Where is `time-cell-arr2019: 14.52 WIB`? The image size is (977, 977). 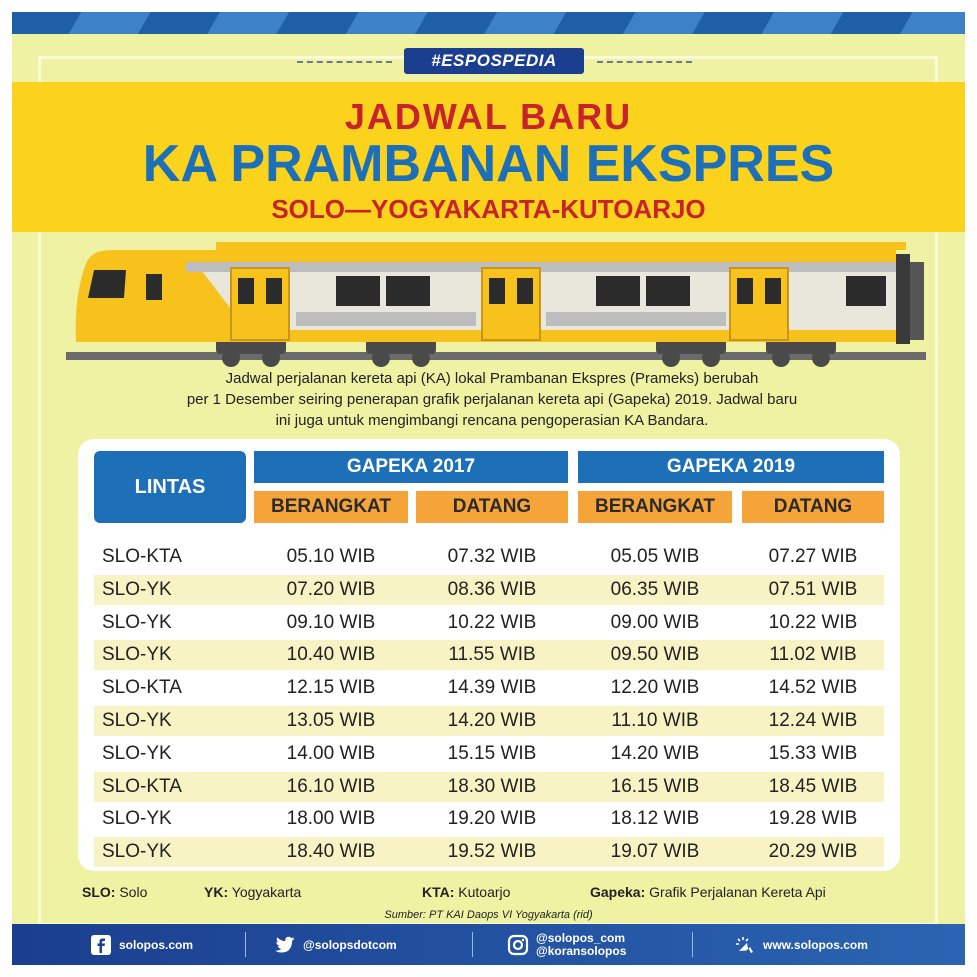 time-cell-arr2019: 14.52 WIB is located at coordinates (813, 688).